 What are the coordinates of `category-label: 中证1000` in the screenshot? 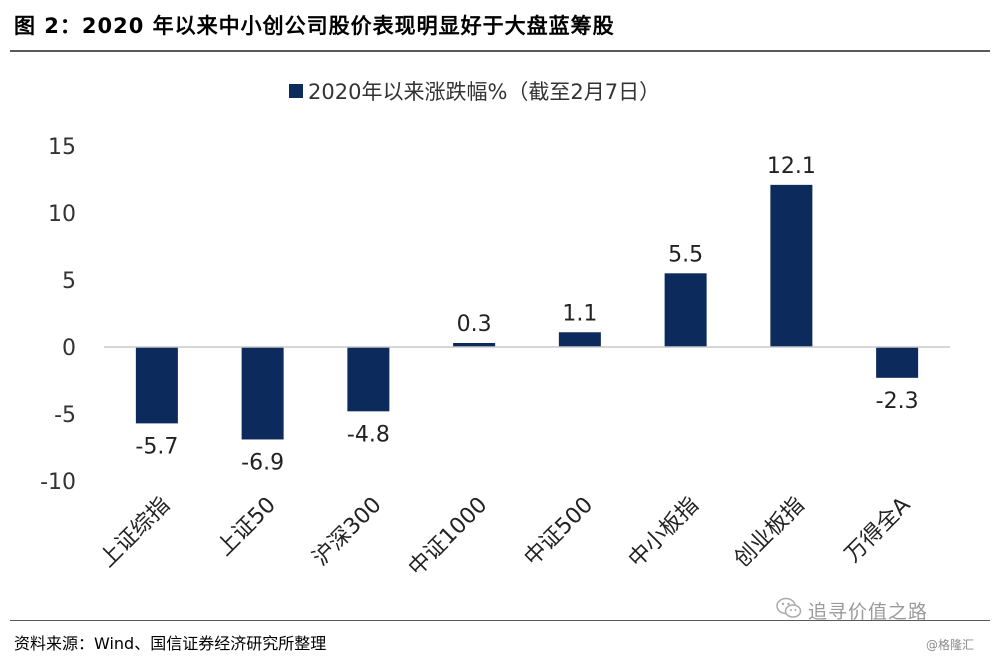 It's located at (448, 537).